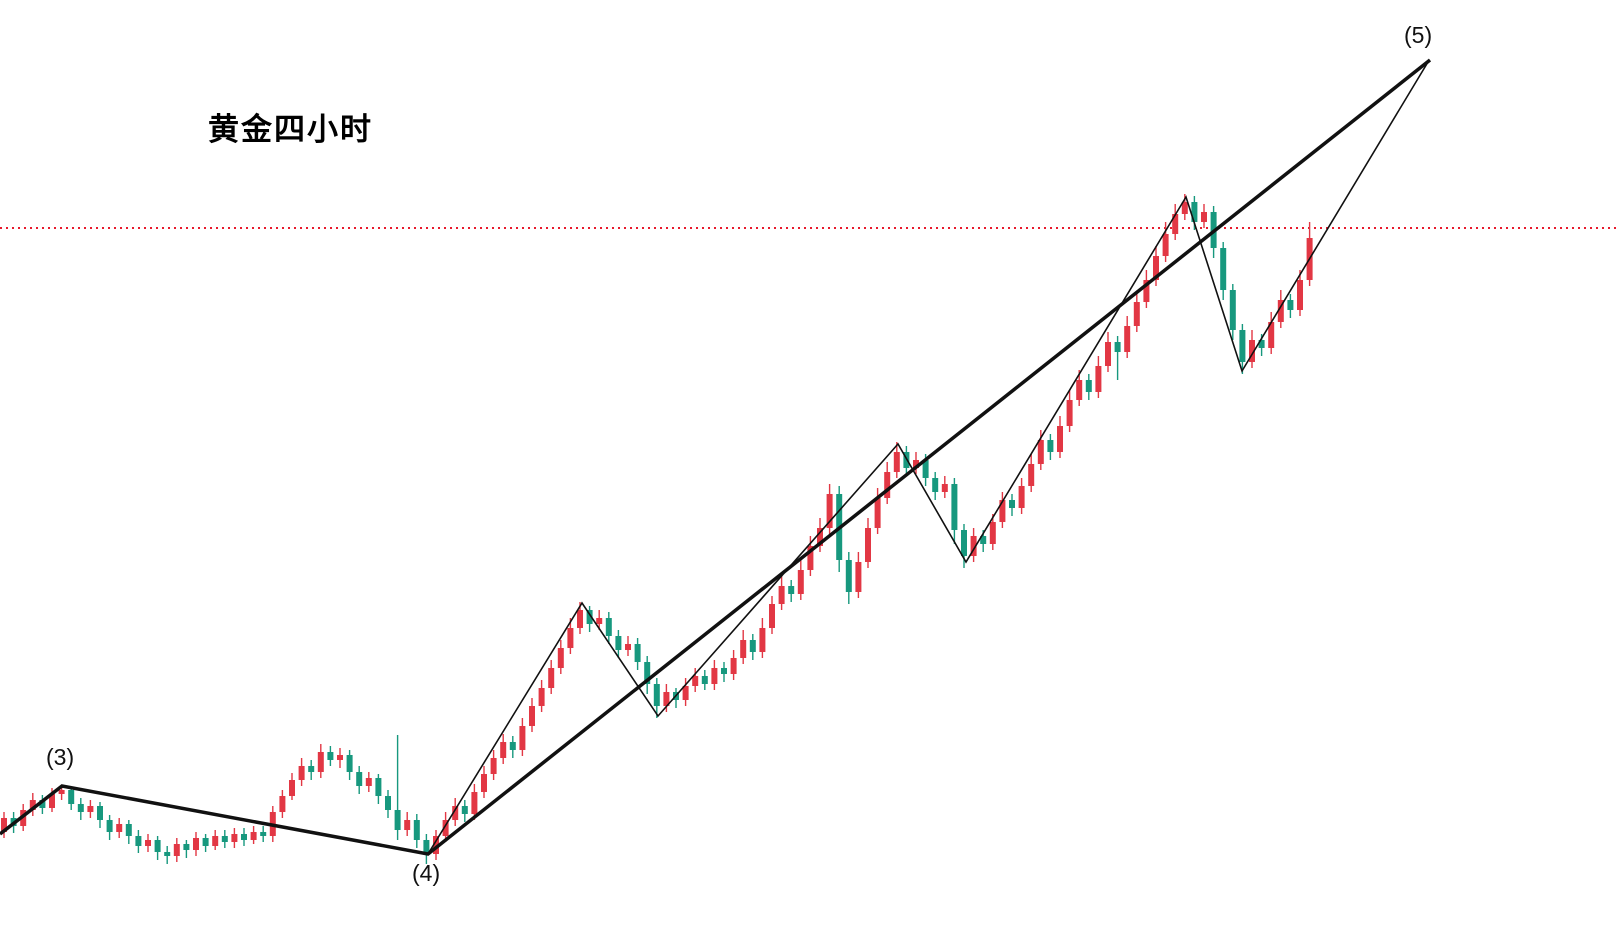  I want to click on wave-label-5: (5), so click(1418, 35).